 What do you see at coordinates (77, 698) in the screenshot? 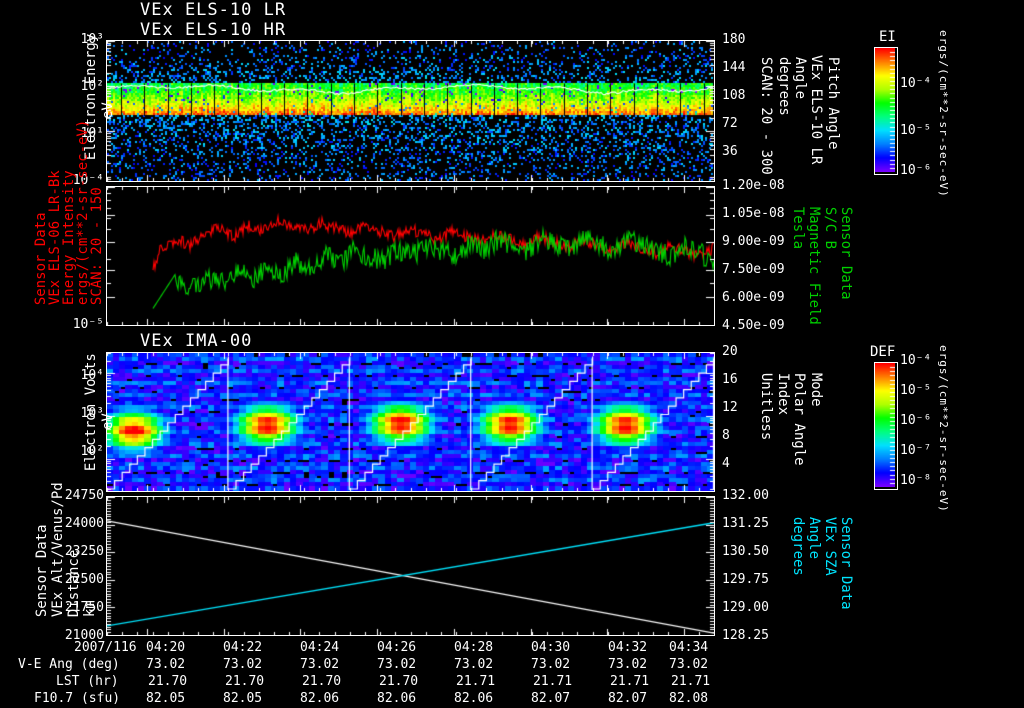
I see `footer-row-label: F10.7 (sfu)` at bounding box center [77, 698].